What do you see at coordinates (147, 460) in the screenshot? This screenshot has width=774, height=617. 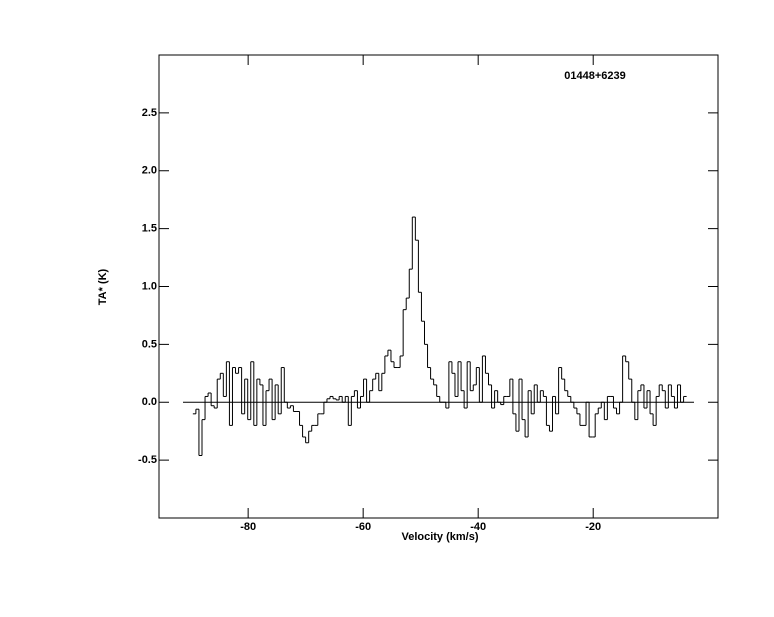 I see `y-tick-label: -0.5` at bounding box center [147, 460].